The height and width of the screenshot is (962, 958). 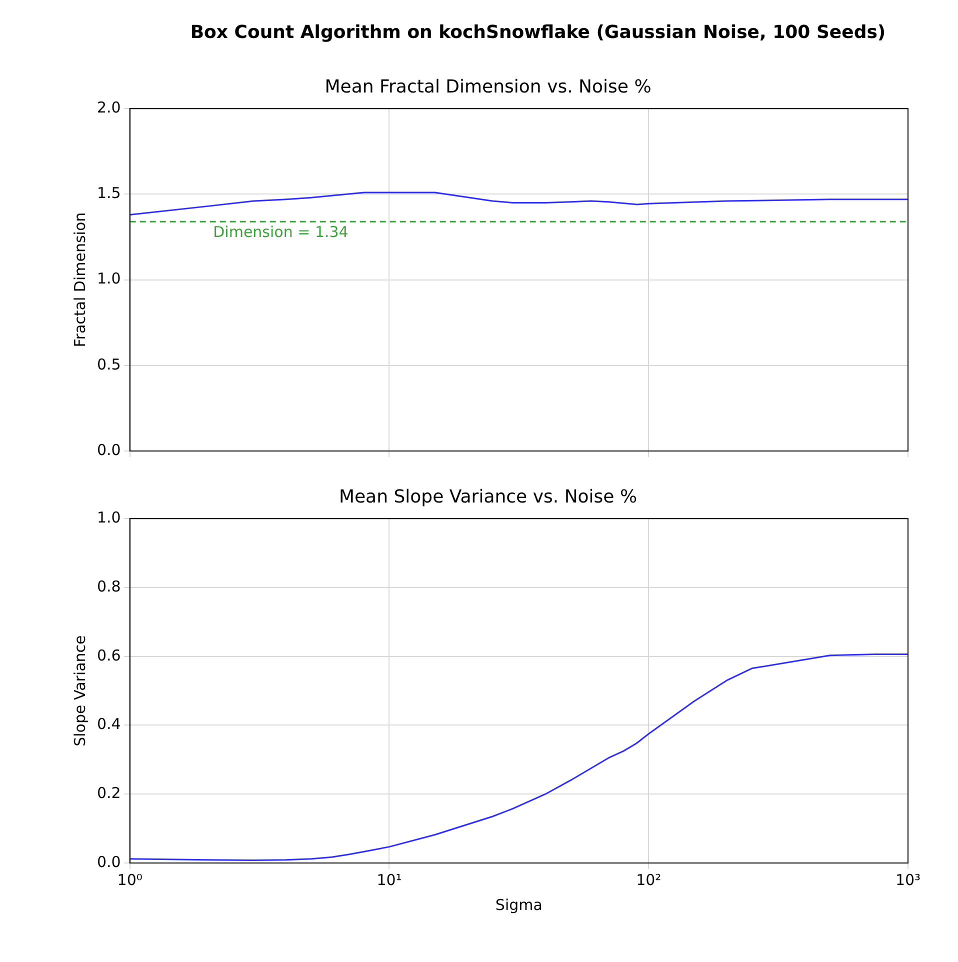 I want to click on y-axis-title: Fractal Dimension, so click(x=79, y=280).